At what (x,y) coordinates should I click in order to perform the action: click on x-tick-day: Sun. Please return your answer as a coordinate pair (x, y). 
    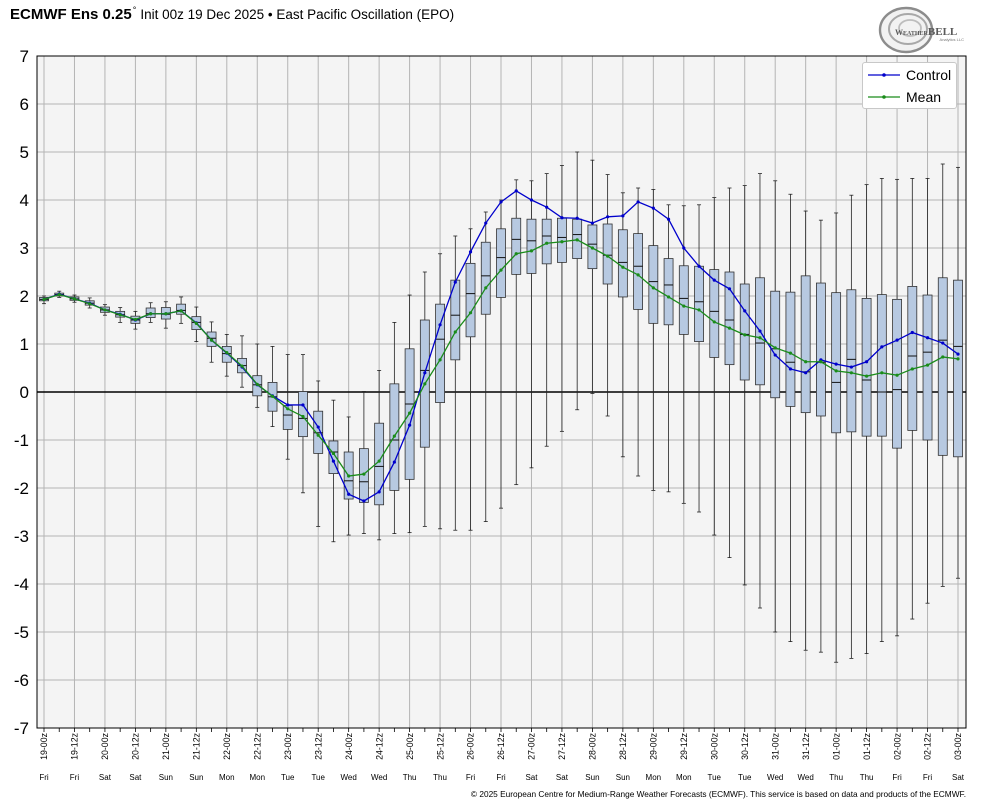
    Looking at the image, I should click on (623, 777).